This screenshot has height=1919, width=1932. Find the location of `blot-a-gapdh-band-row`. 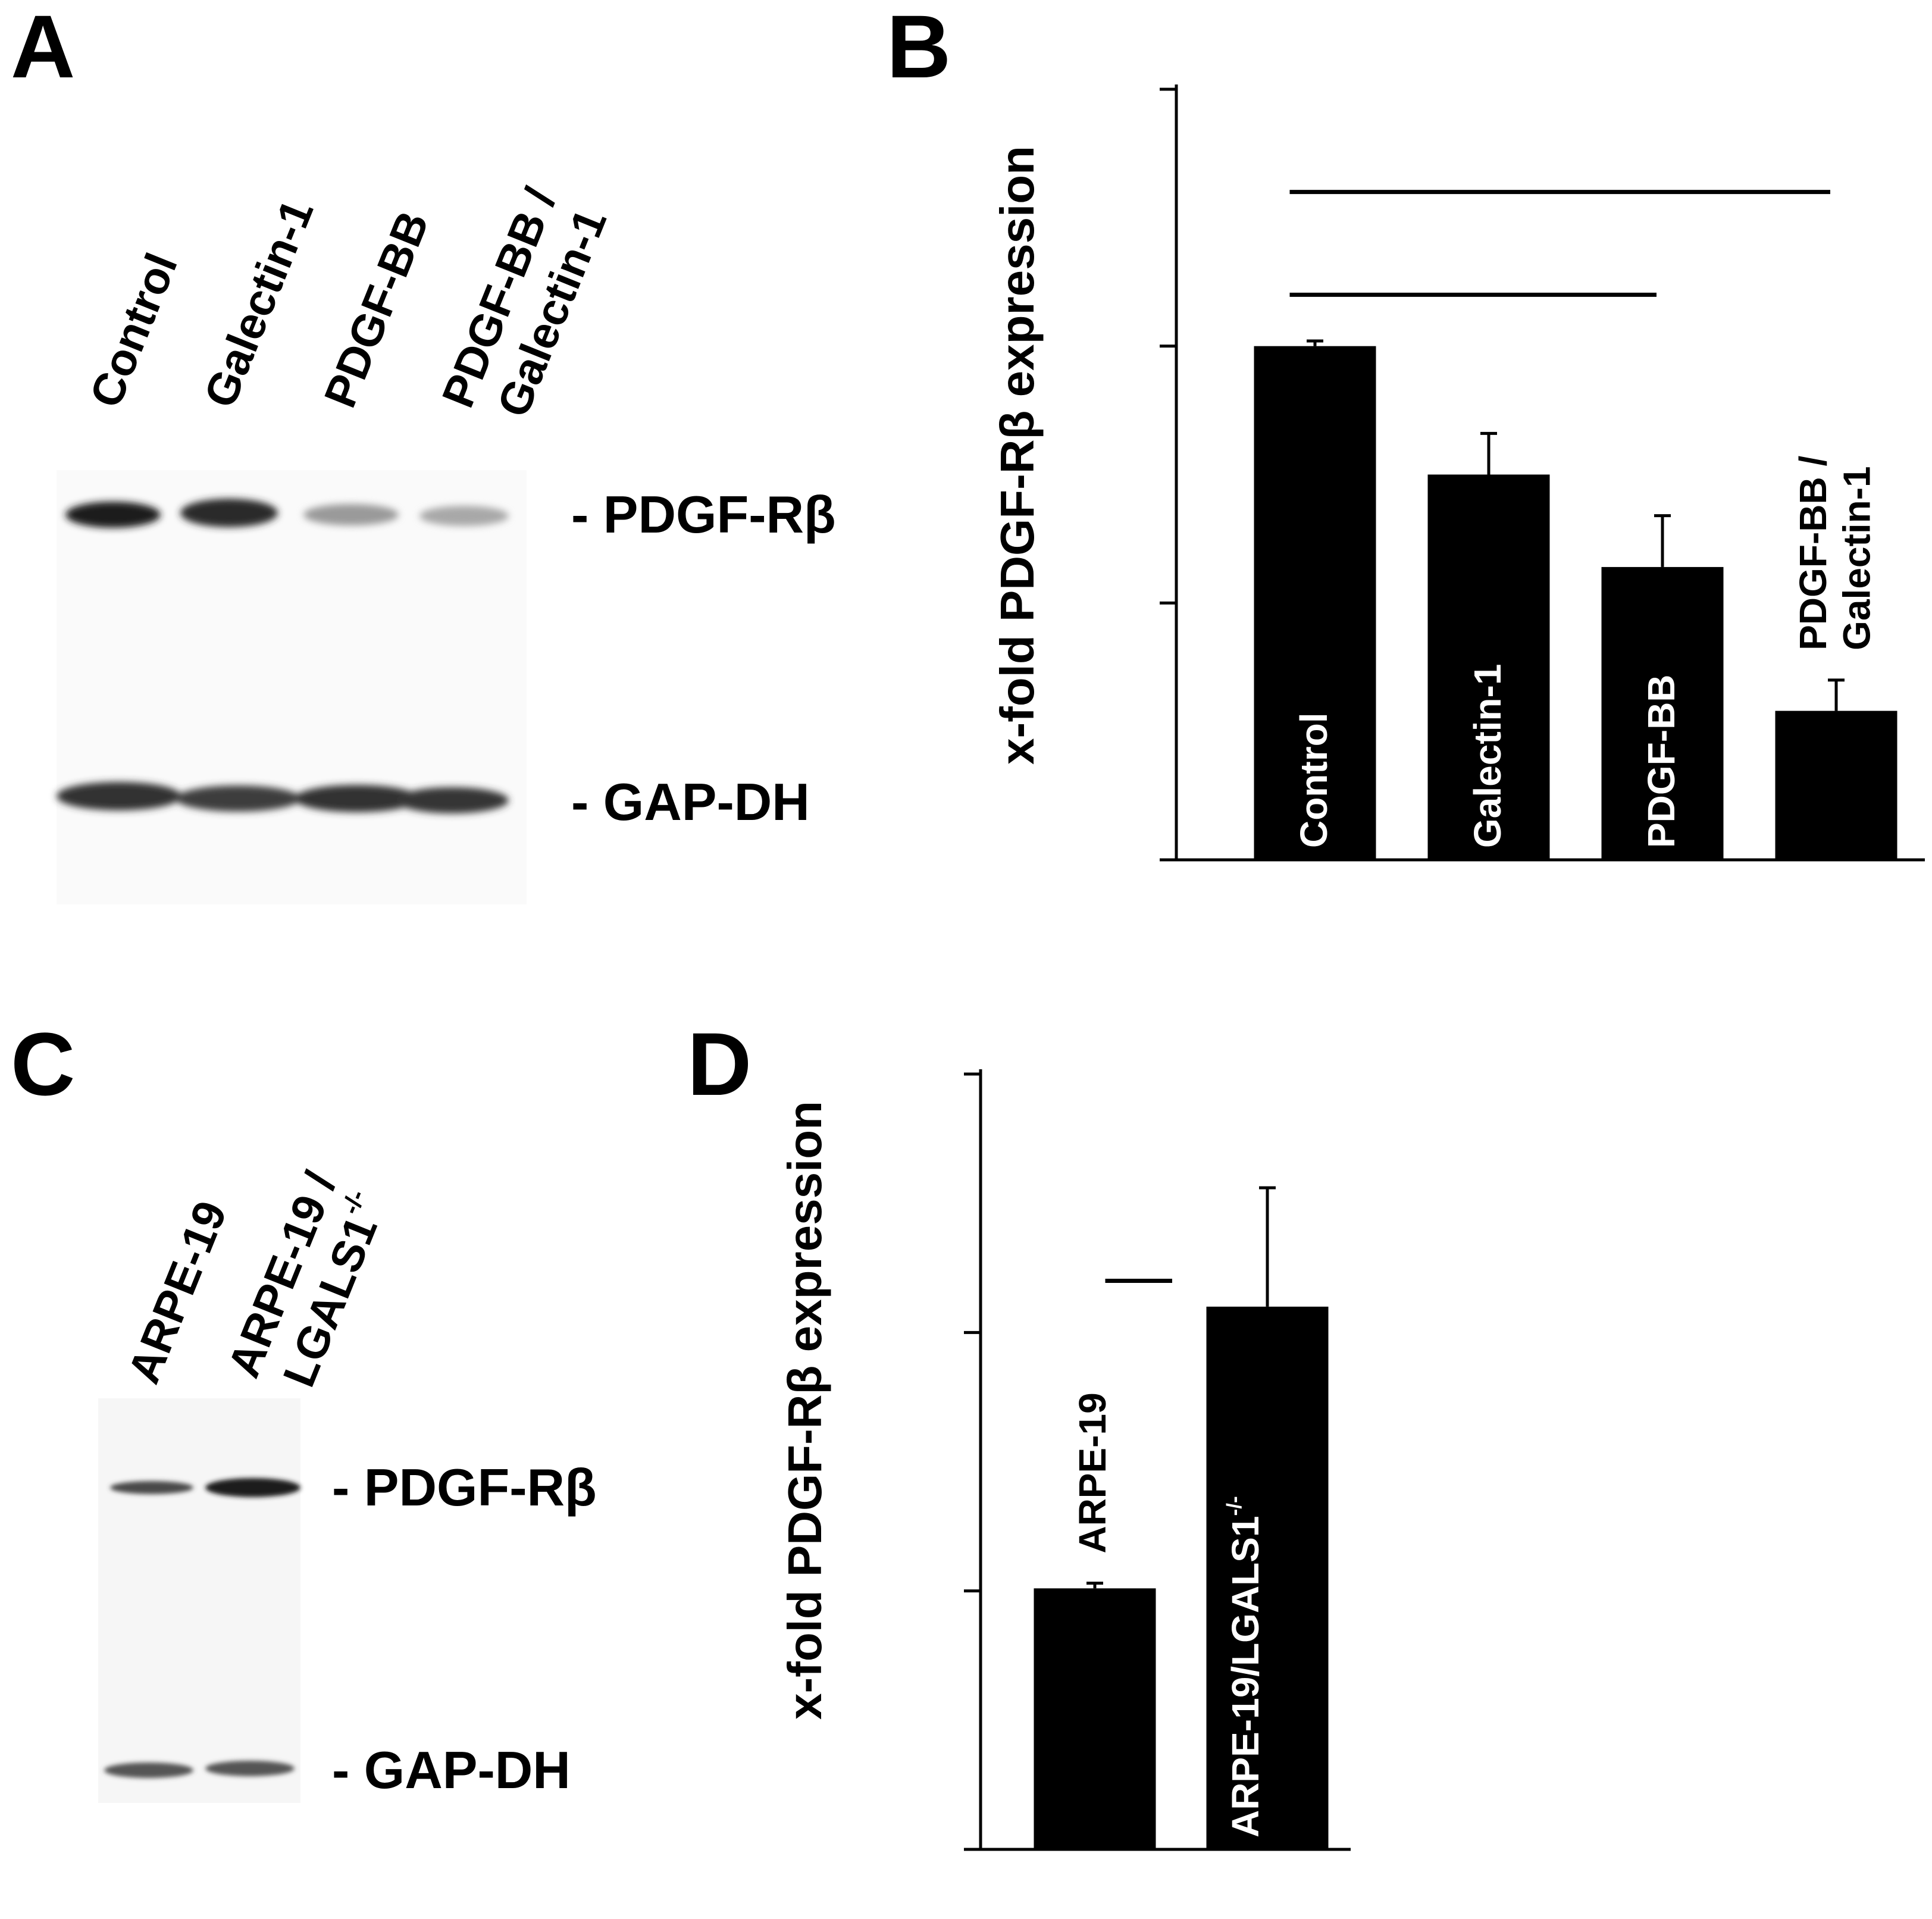

blot-a-gapdh-band-row is located at coordinates (283, 797).